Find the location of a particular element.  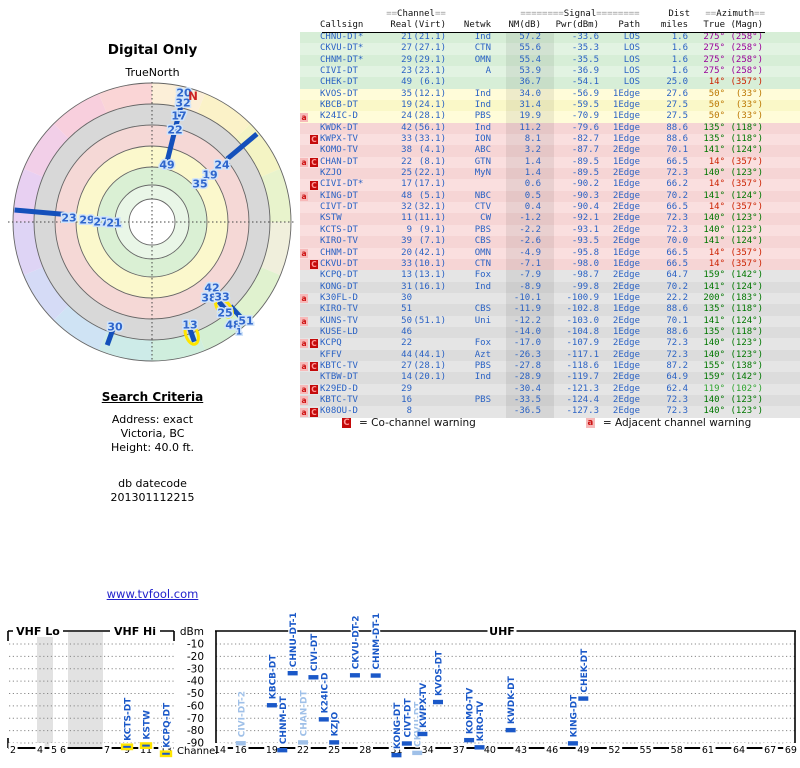

channel-group-header: ==Channel== is located at coordinates (416, 14).